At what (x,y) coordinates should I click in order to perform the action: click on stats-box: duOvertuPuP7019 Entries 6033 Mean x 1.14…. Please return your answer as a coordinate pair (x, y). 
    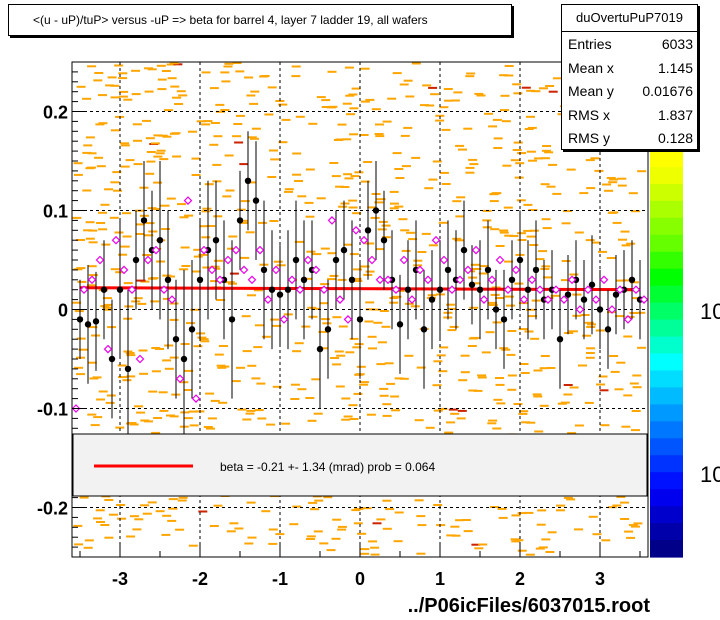
    Looking at the image, I should click on (629, 77).